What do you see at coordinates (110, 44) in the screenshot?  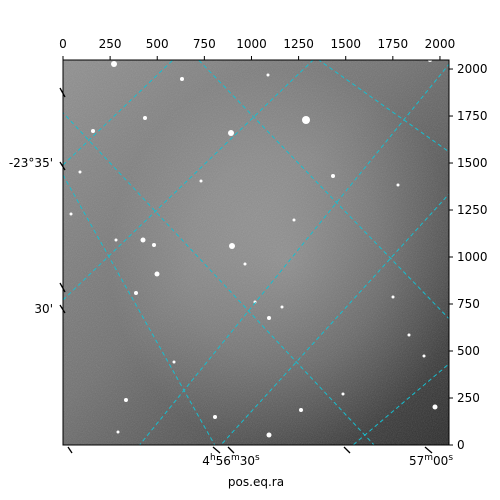 I see `x-tick-label: 250` at bounding box center [110, 44].